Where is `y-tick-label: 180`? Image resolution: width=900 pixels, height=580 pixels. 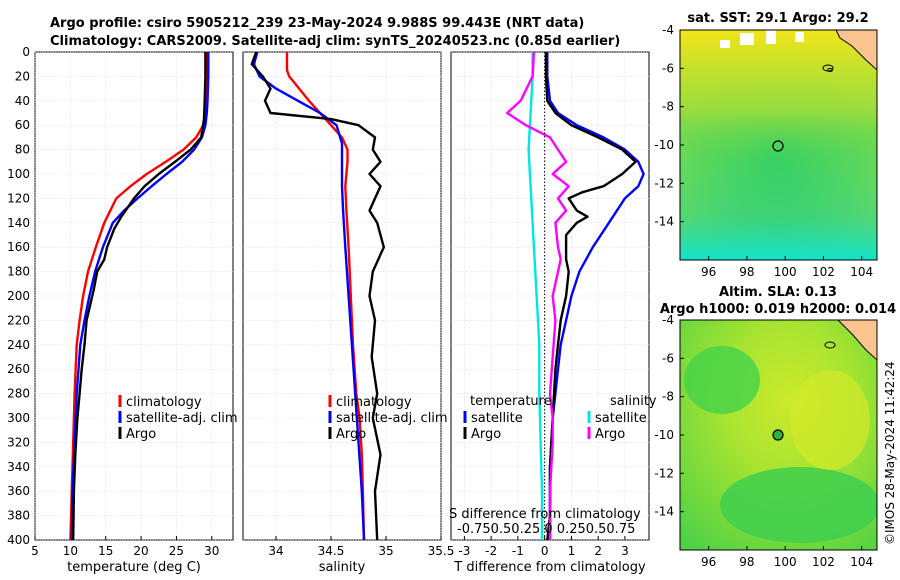 y-tick-label: 180 is located at coordinates (18, 272).